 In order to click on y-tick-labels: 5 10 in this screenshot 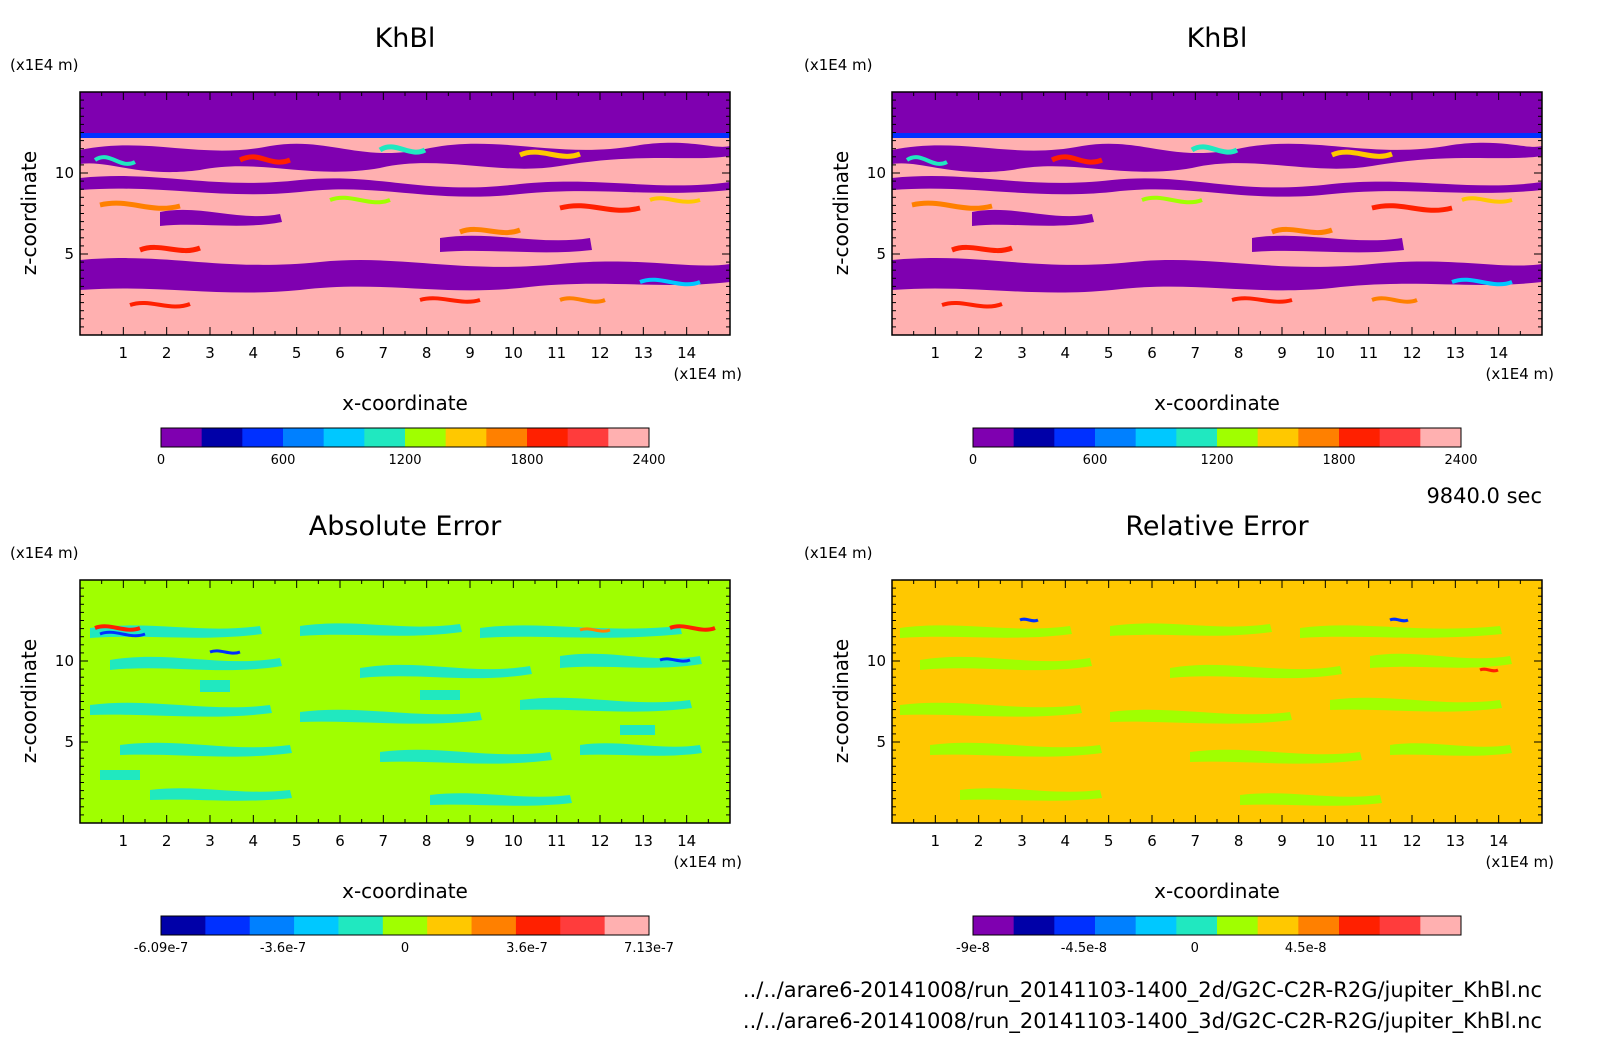, I will do `click(876, 701)`.